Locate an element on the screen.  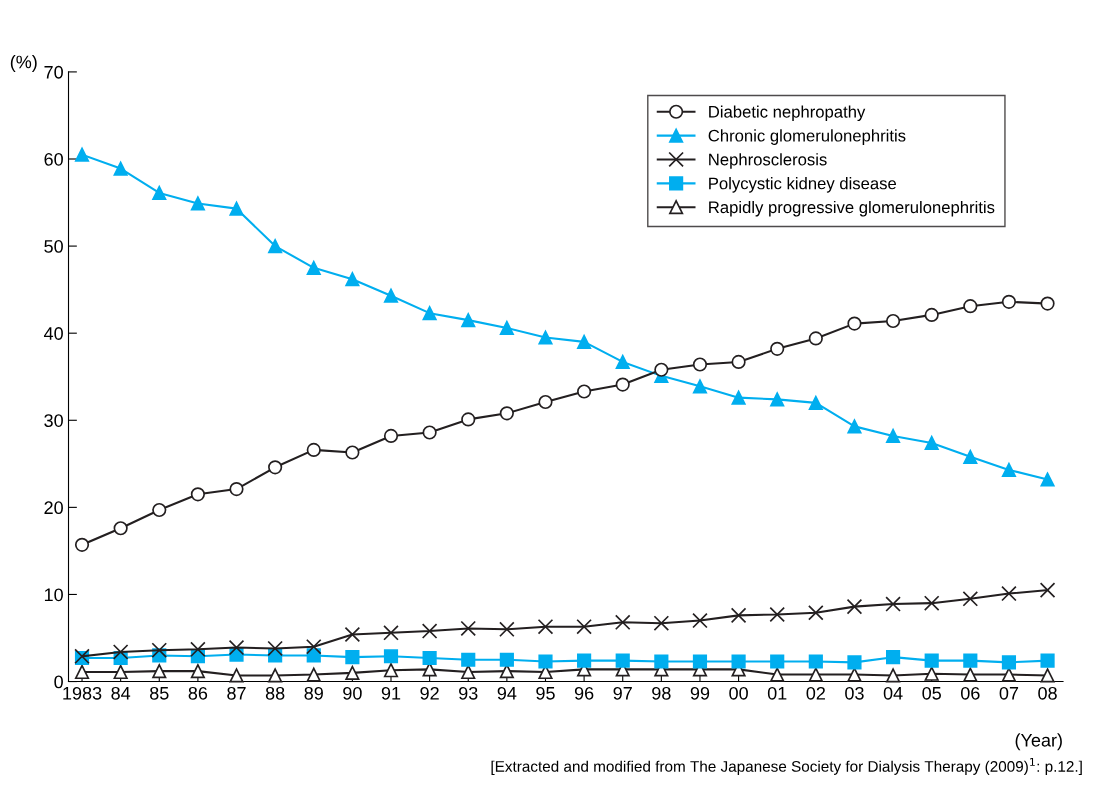
y-tick-label: 50 is located at coordinates (53, 246).